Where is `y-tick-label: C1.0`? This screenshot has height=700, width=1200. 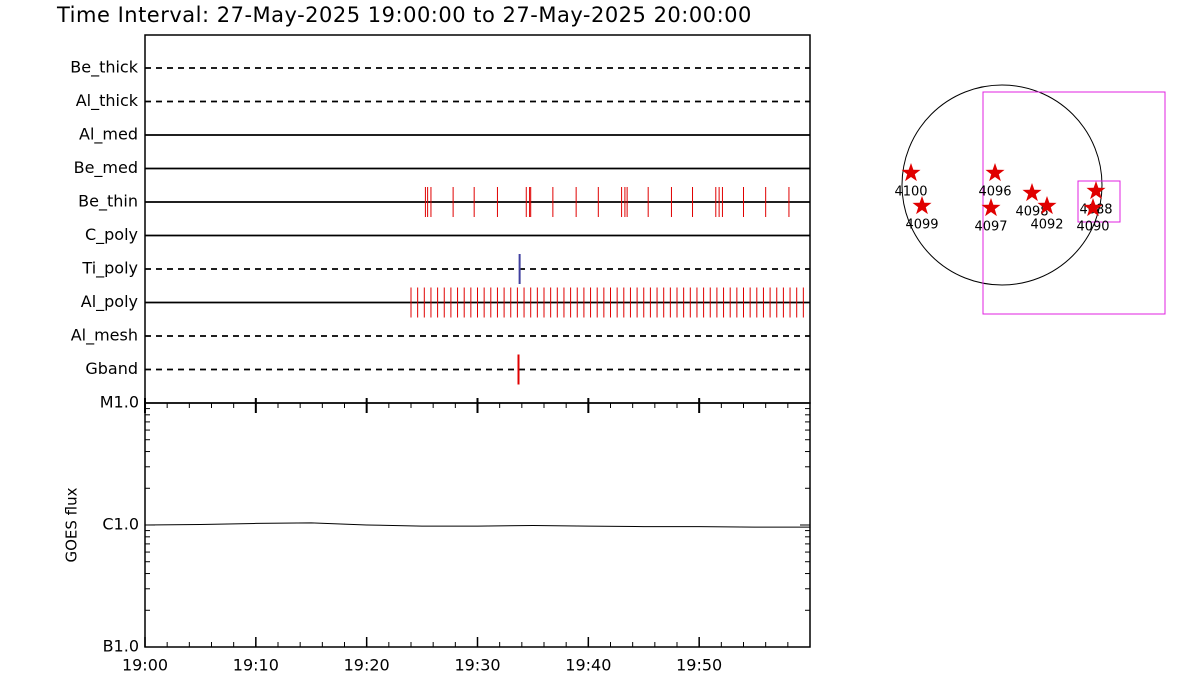
y-tick-label: C1.0 is located at coordinates (120, 524).